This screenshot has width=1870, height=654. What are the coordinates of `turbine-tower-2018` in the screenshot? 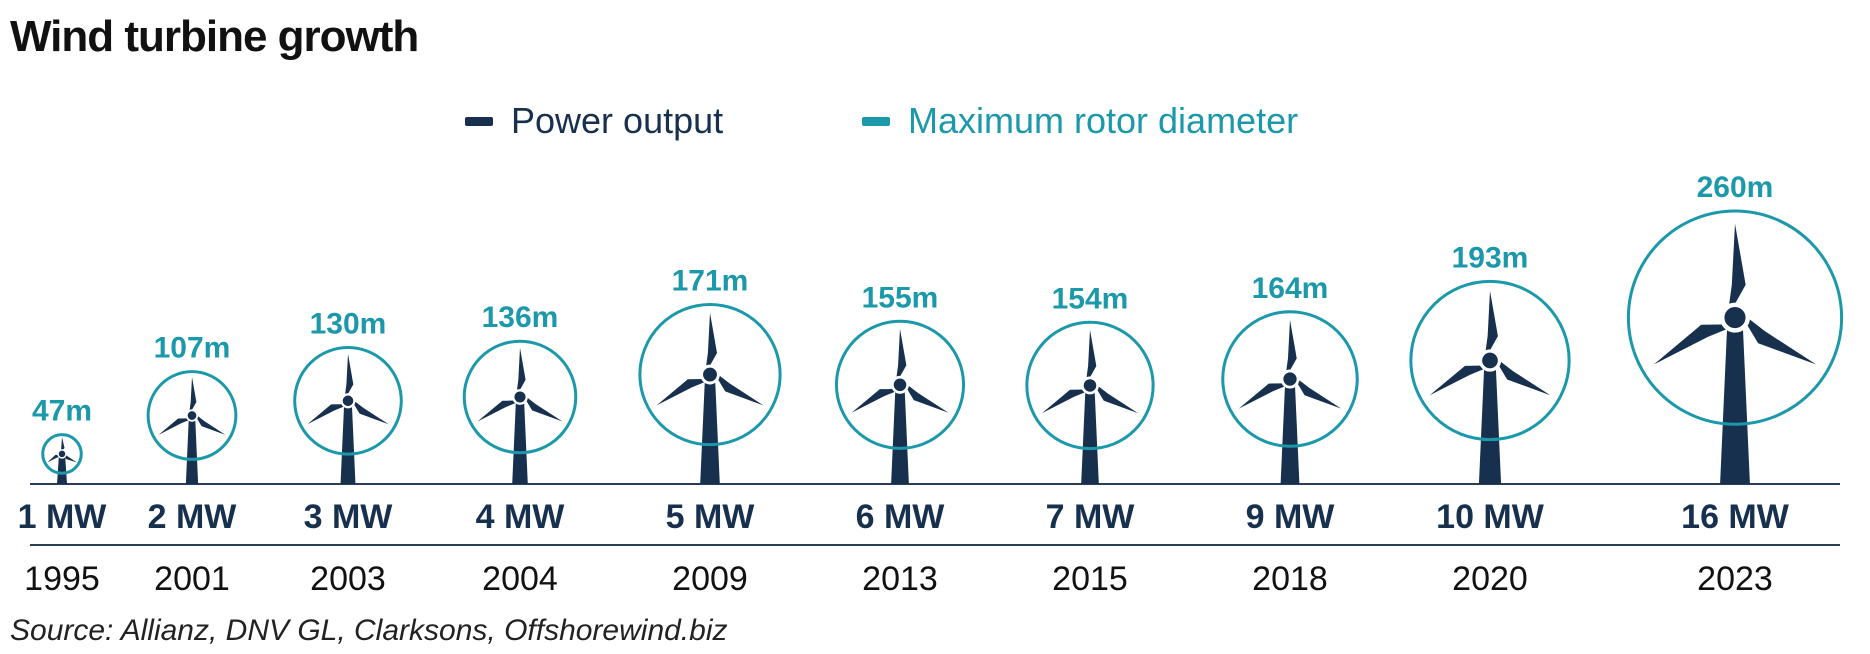 It's located at (1290, 431).